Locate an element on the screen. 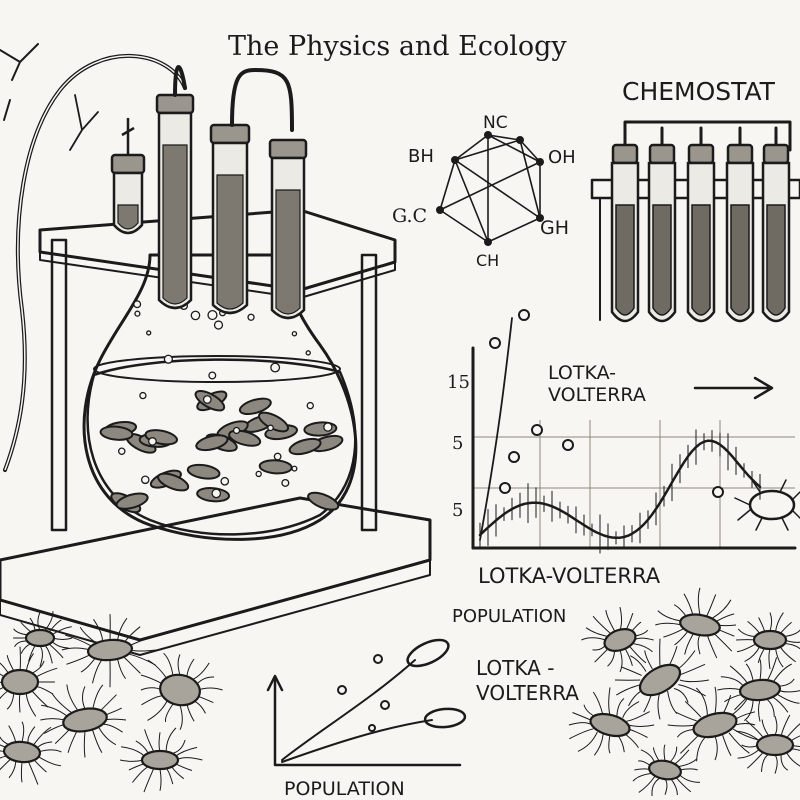 The height and width of the screenshot is (800, 800). bacteria-cluster-right is located at coordinates (684, 692).